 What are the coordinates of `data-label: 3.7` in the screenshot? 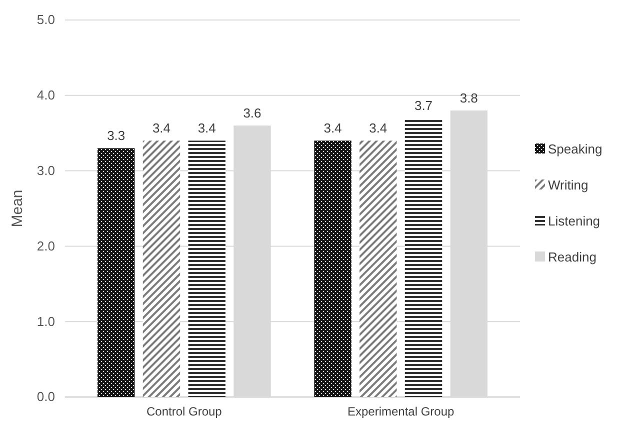 It's located at (423, 106).